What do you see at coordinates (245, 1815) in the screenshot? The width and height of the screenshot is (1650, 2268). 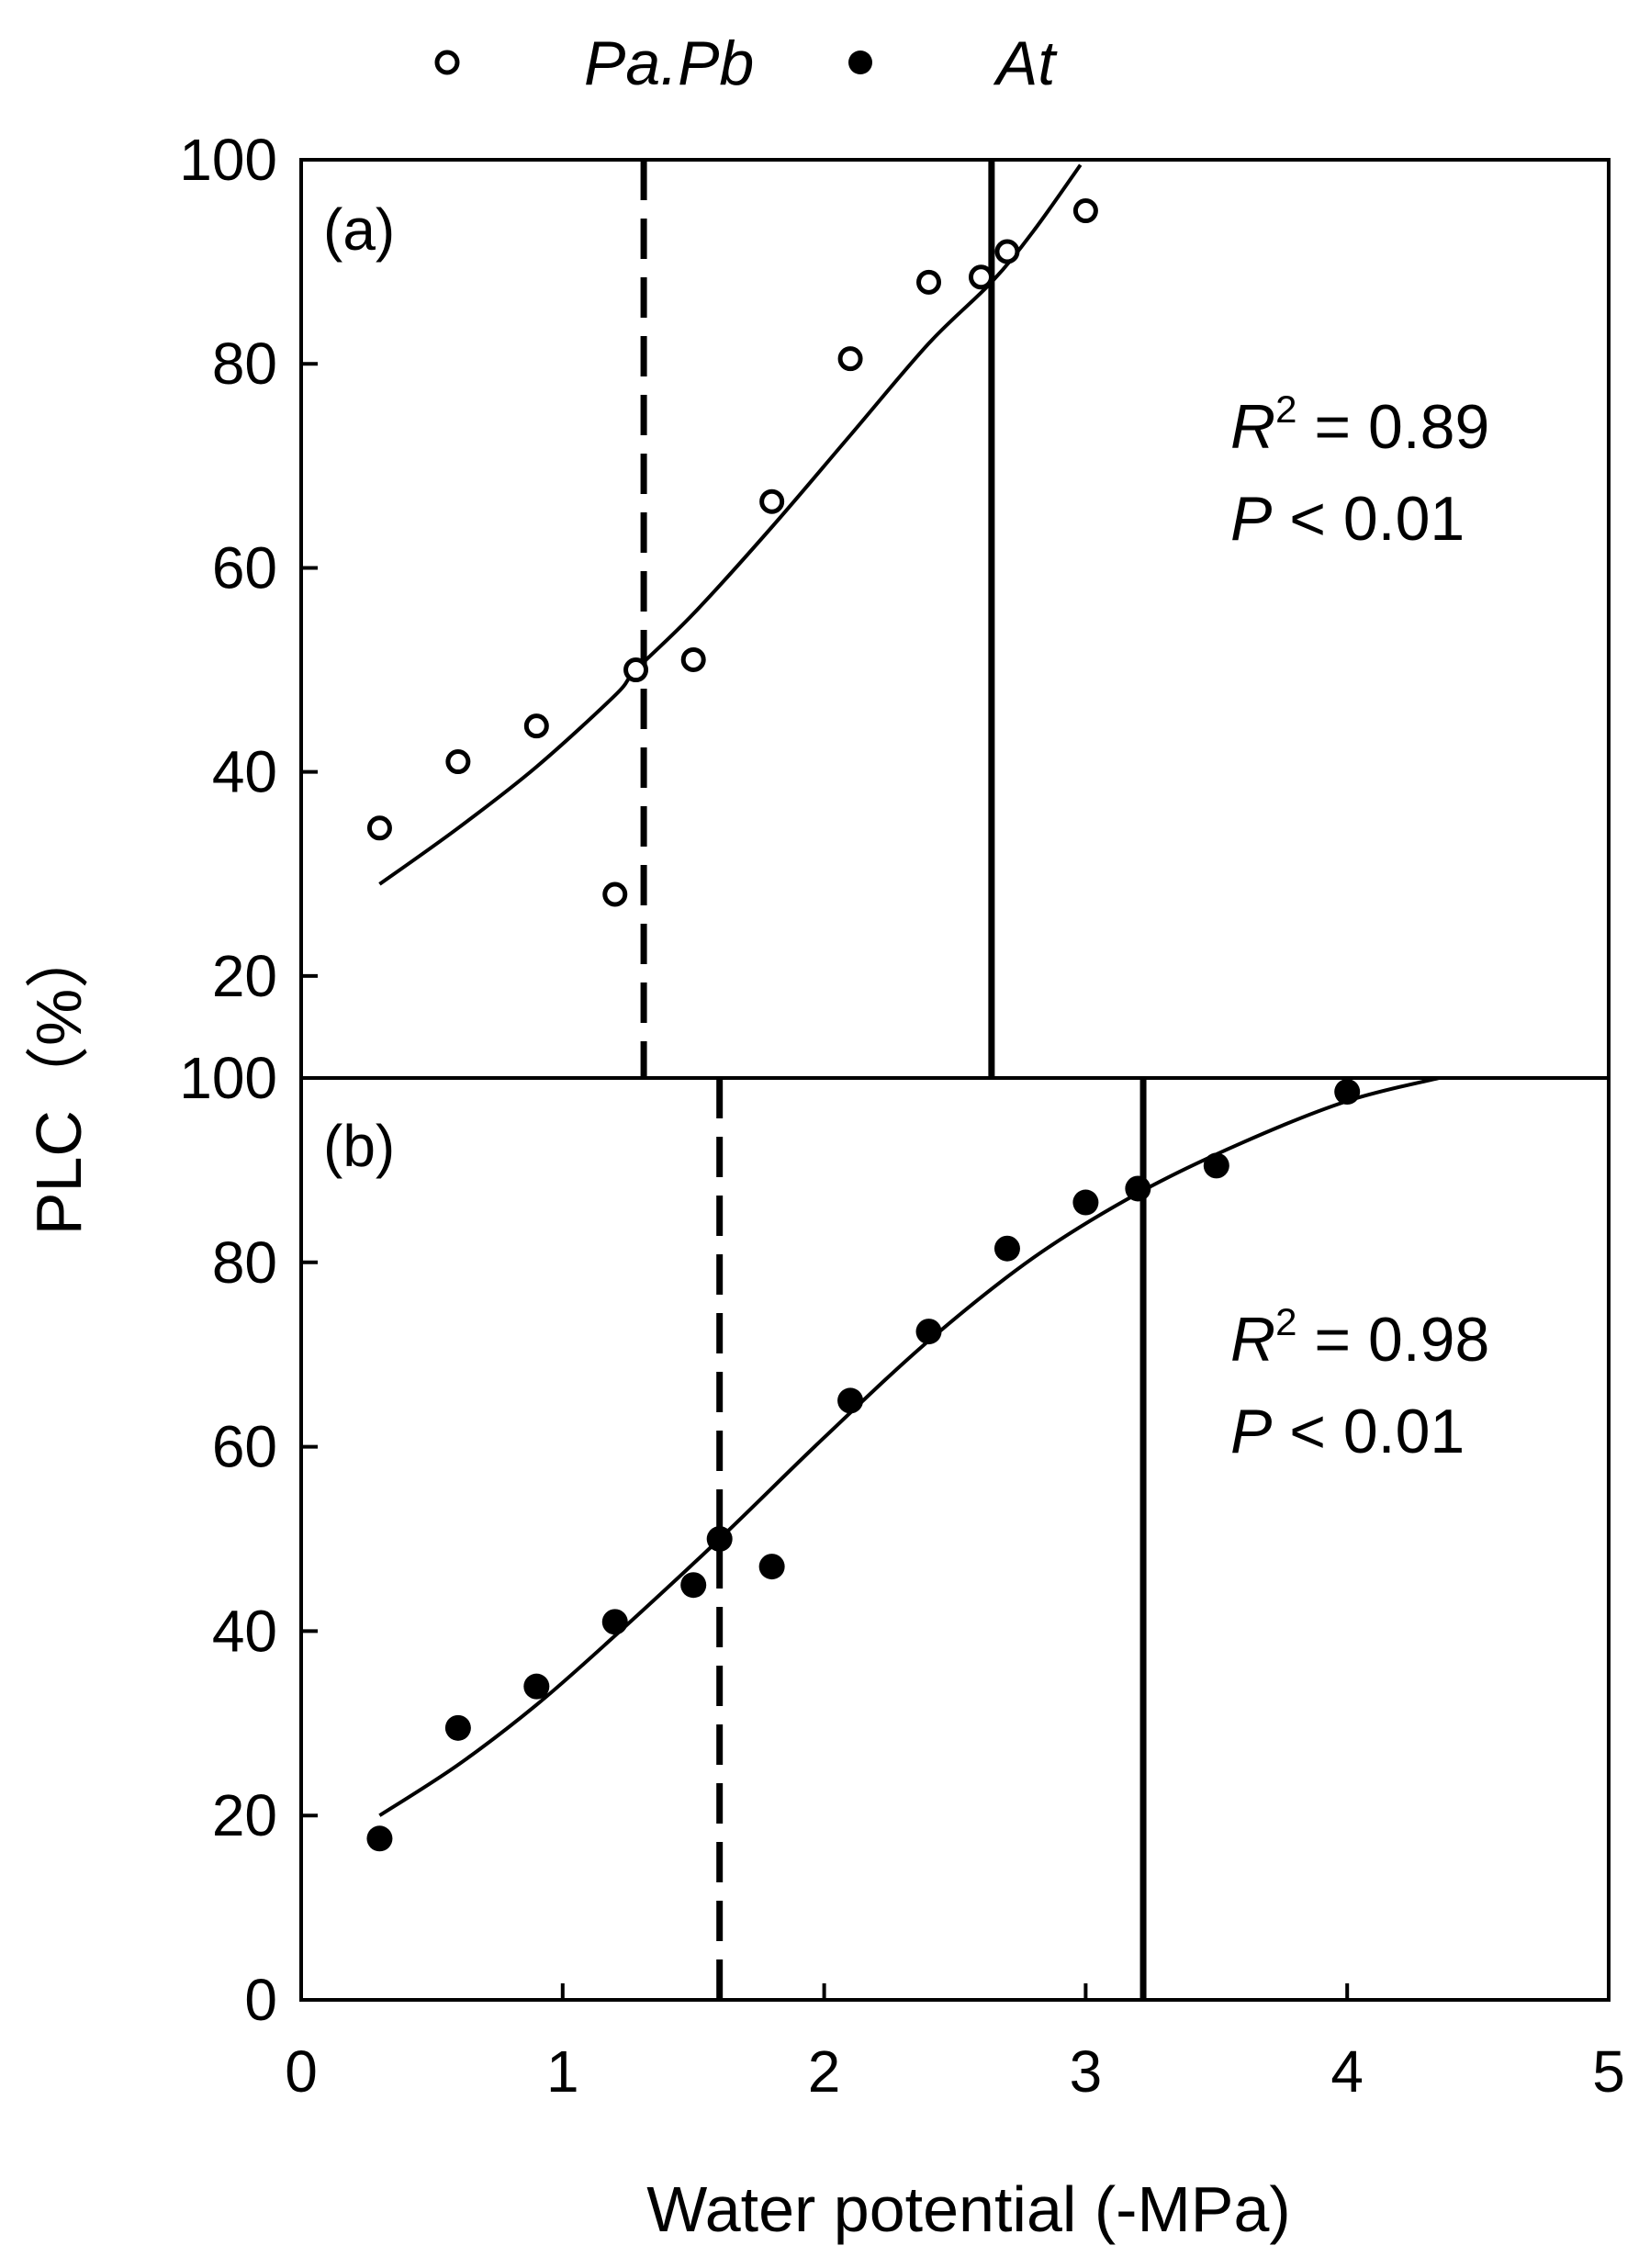 I see `panel-b-y-tick-label: 20` at bounding box center [245, 1815].